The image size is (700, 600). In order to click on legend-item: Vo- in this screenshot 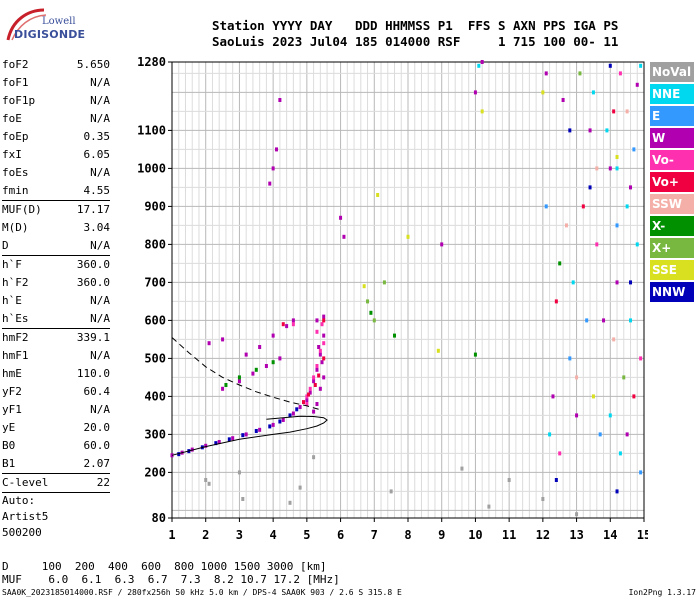, I will do `click(672, 160)`.